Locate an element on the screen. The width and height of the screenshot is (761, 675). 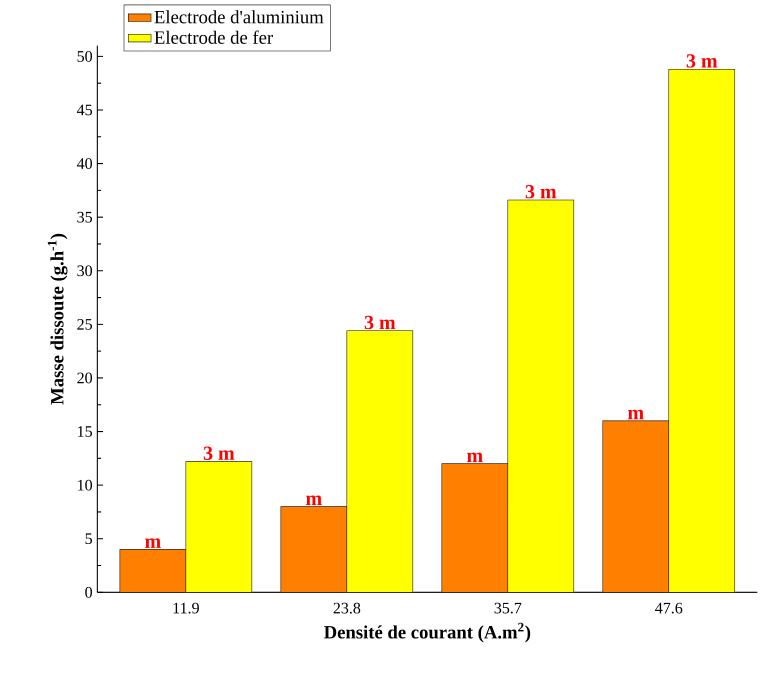
y-tick-label: 25 is located at coordinates (84, 324).